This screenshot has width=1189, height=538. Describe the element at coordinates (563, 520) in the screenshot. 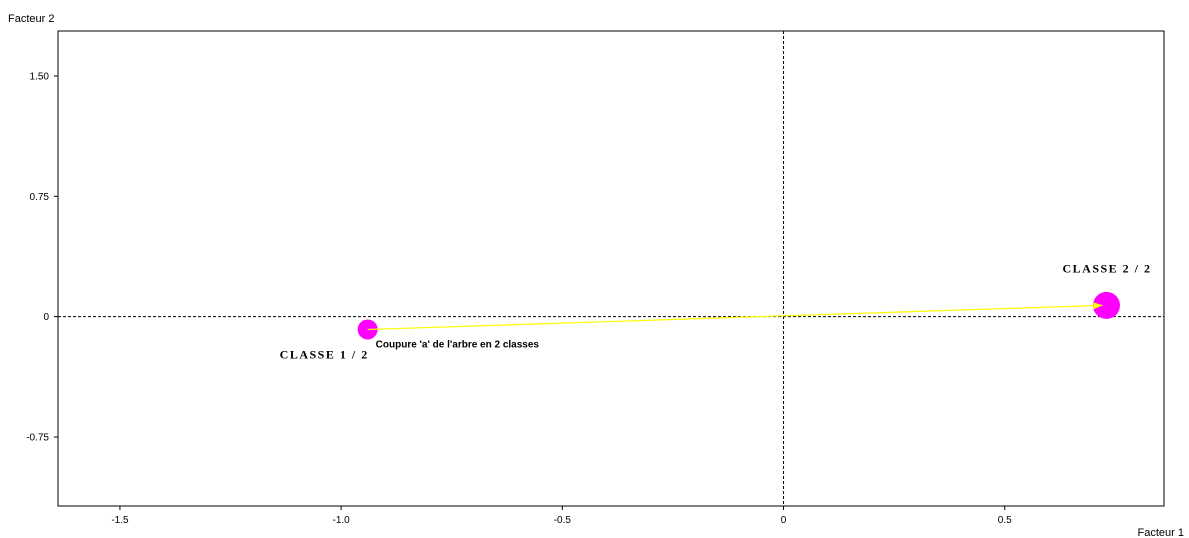

I see `x-tick-label: -0.5` at that location.